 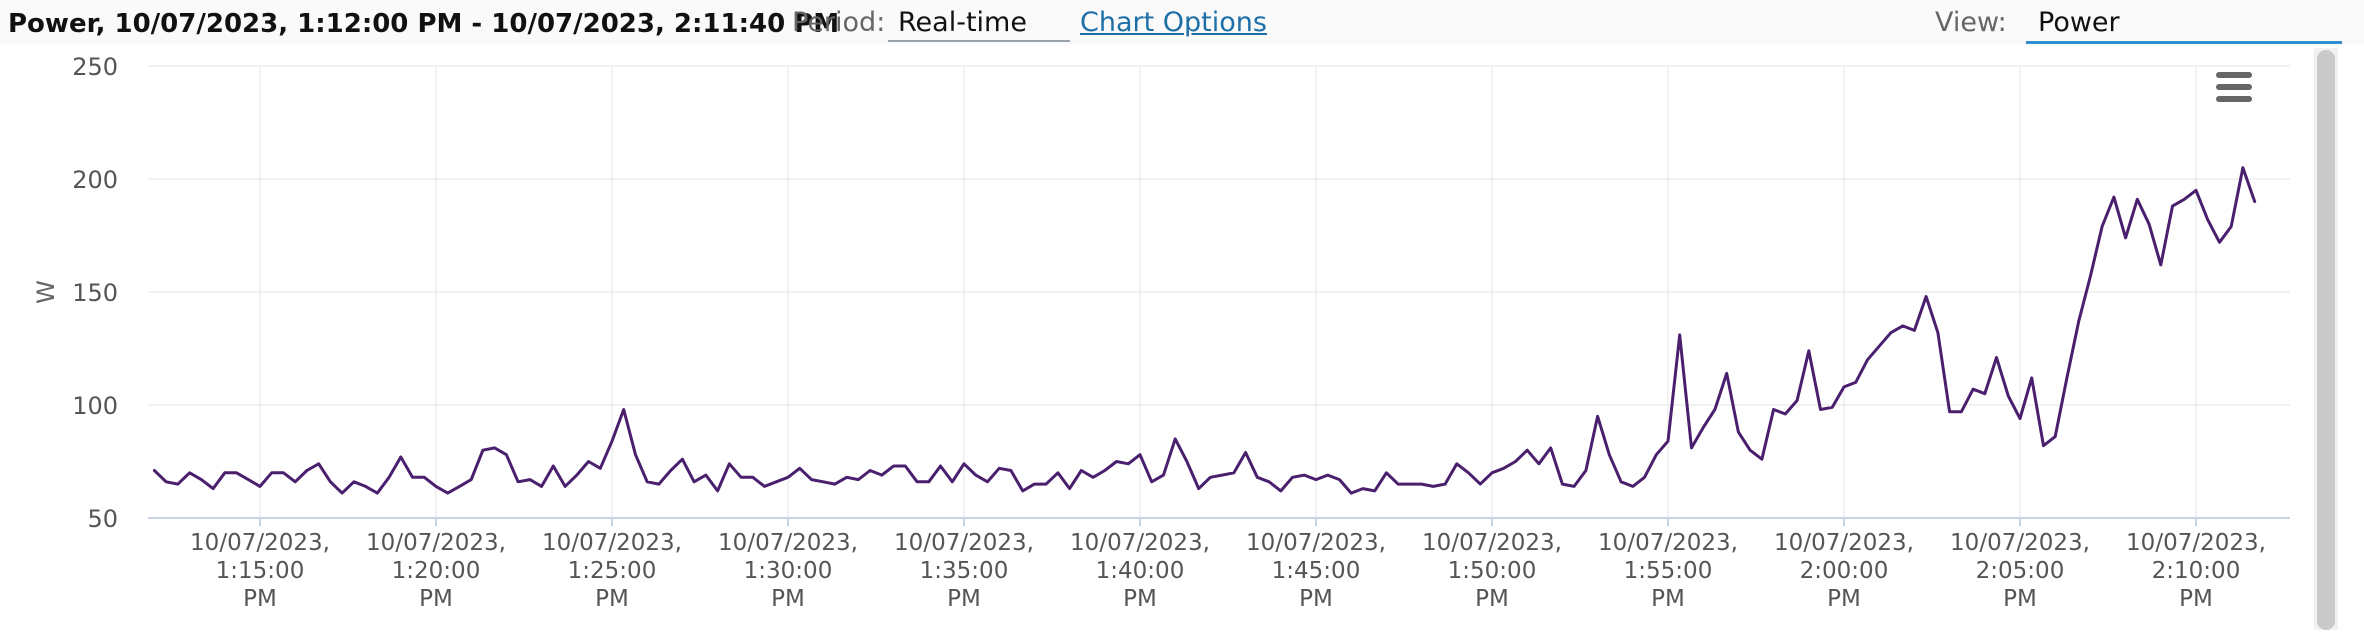 I want to click on x-tick-label: 10/07/2023, 1:15:00 PM, so click(x=260, y=571).